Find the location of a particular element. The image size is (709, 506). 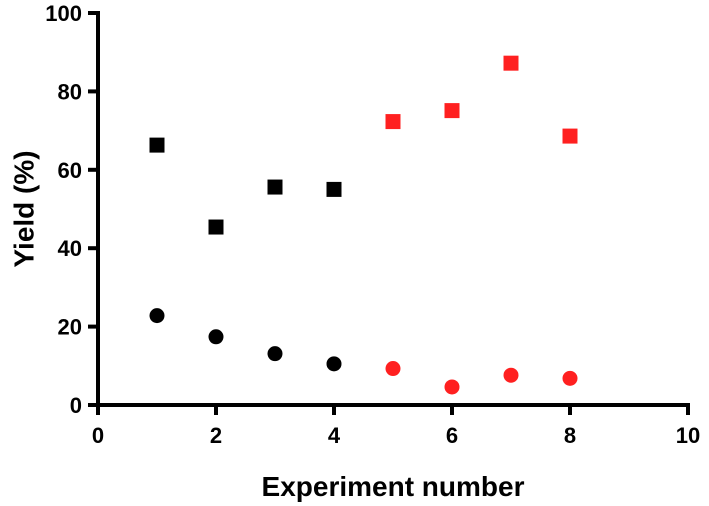

y-axis-ticks: 0 20 40 60 80 100 is located at coordinates (71, 209).